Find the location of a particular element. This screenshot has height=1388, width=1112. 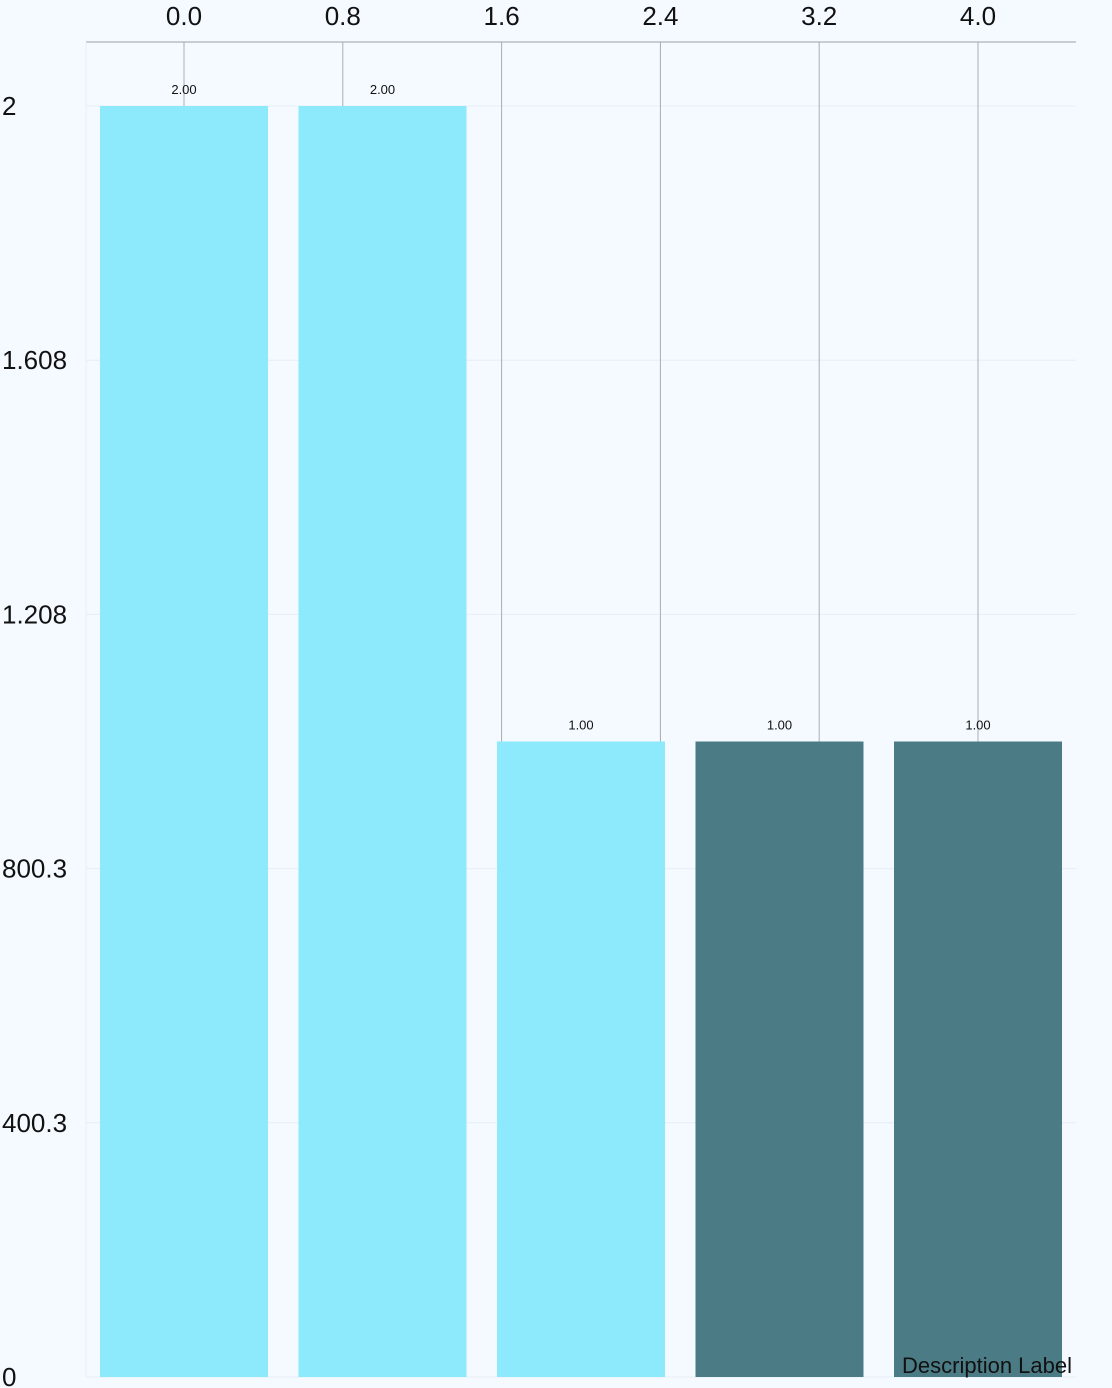

y-tick-label: 1.208 is located at coordinates (34, 614).